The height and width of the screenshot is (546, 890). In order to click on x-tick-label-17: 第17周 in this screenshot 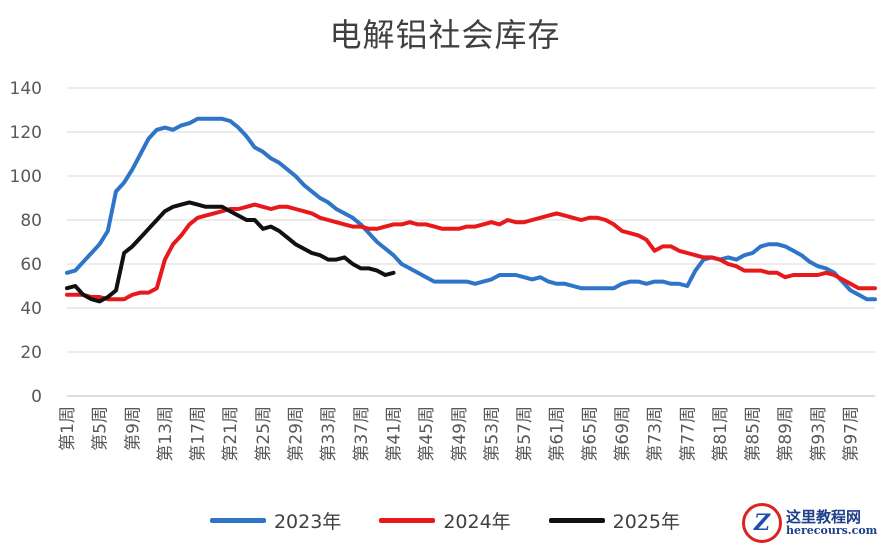, I will do `click(199, 434)`.